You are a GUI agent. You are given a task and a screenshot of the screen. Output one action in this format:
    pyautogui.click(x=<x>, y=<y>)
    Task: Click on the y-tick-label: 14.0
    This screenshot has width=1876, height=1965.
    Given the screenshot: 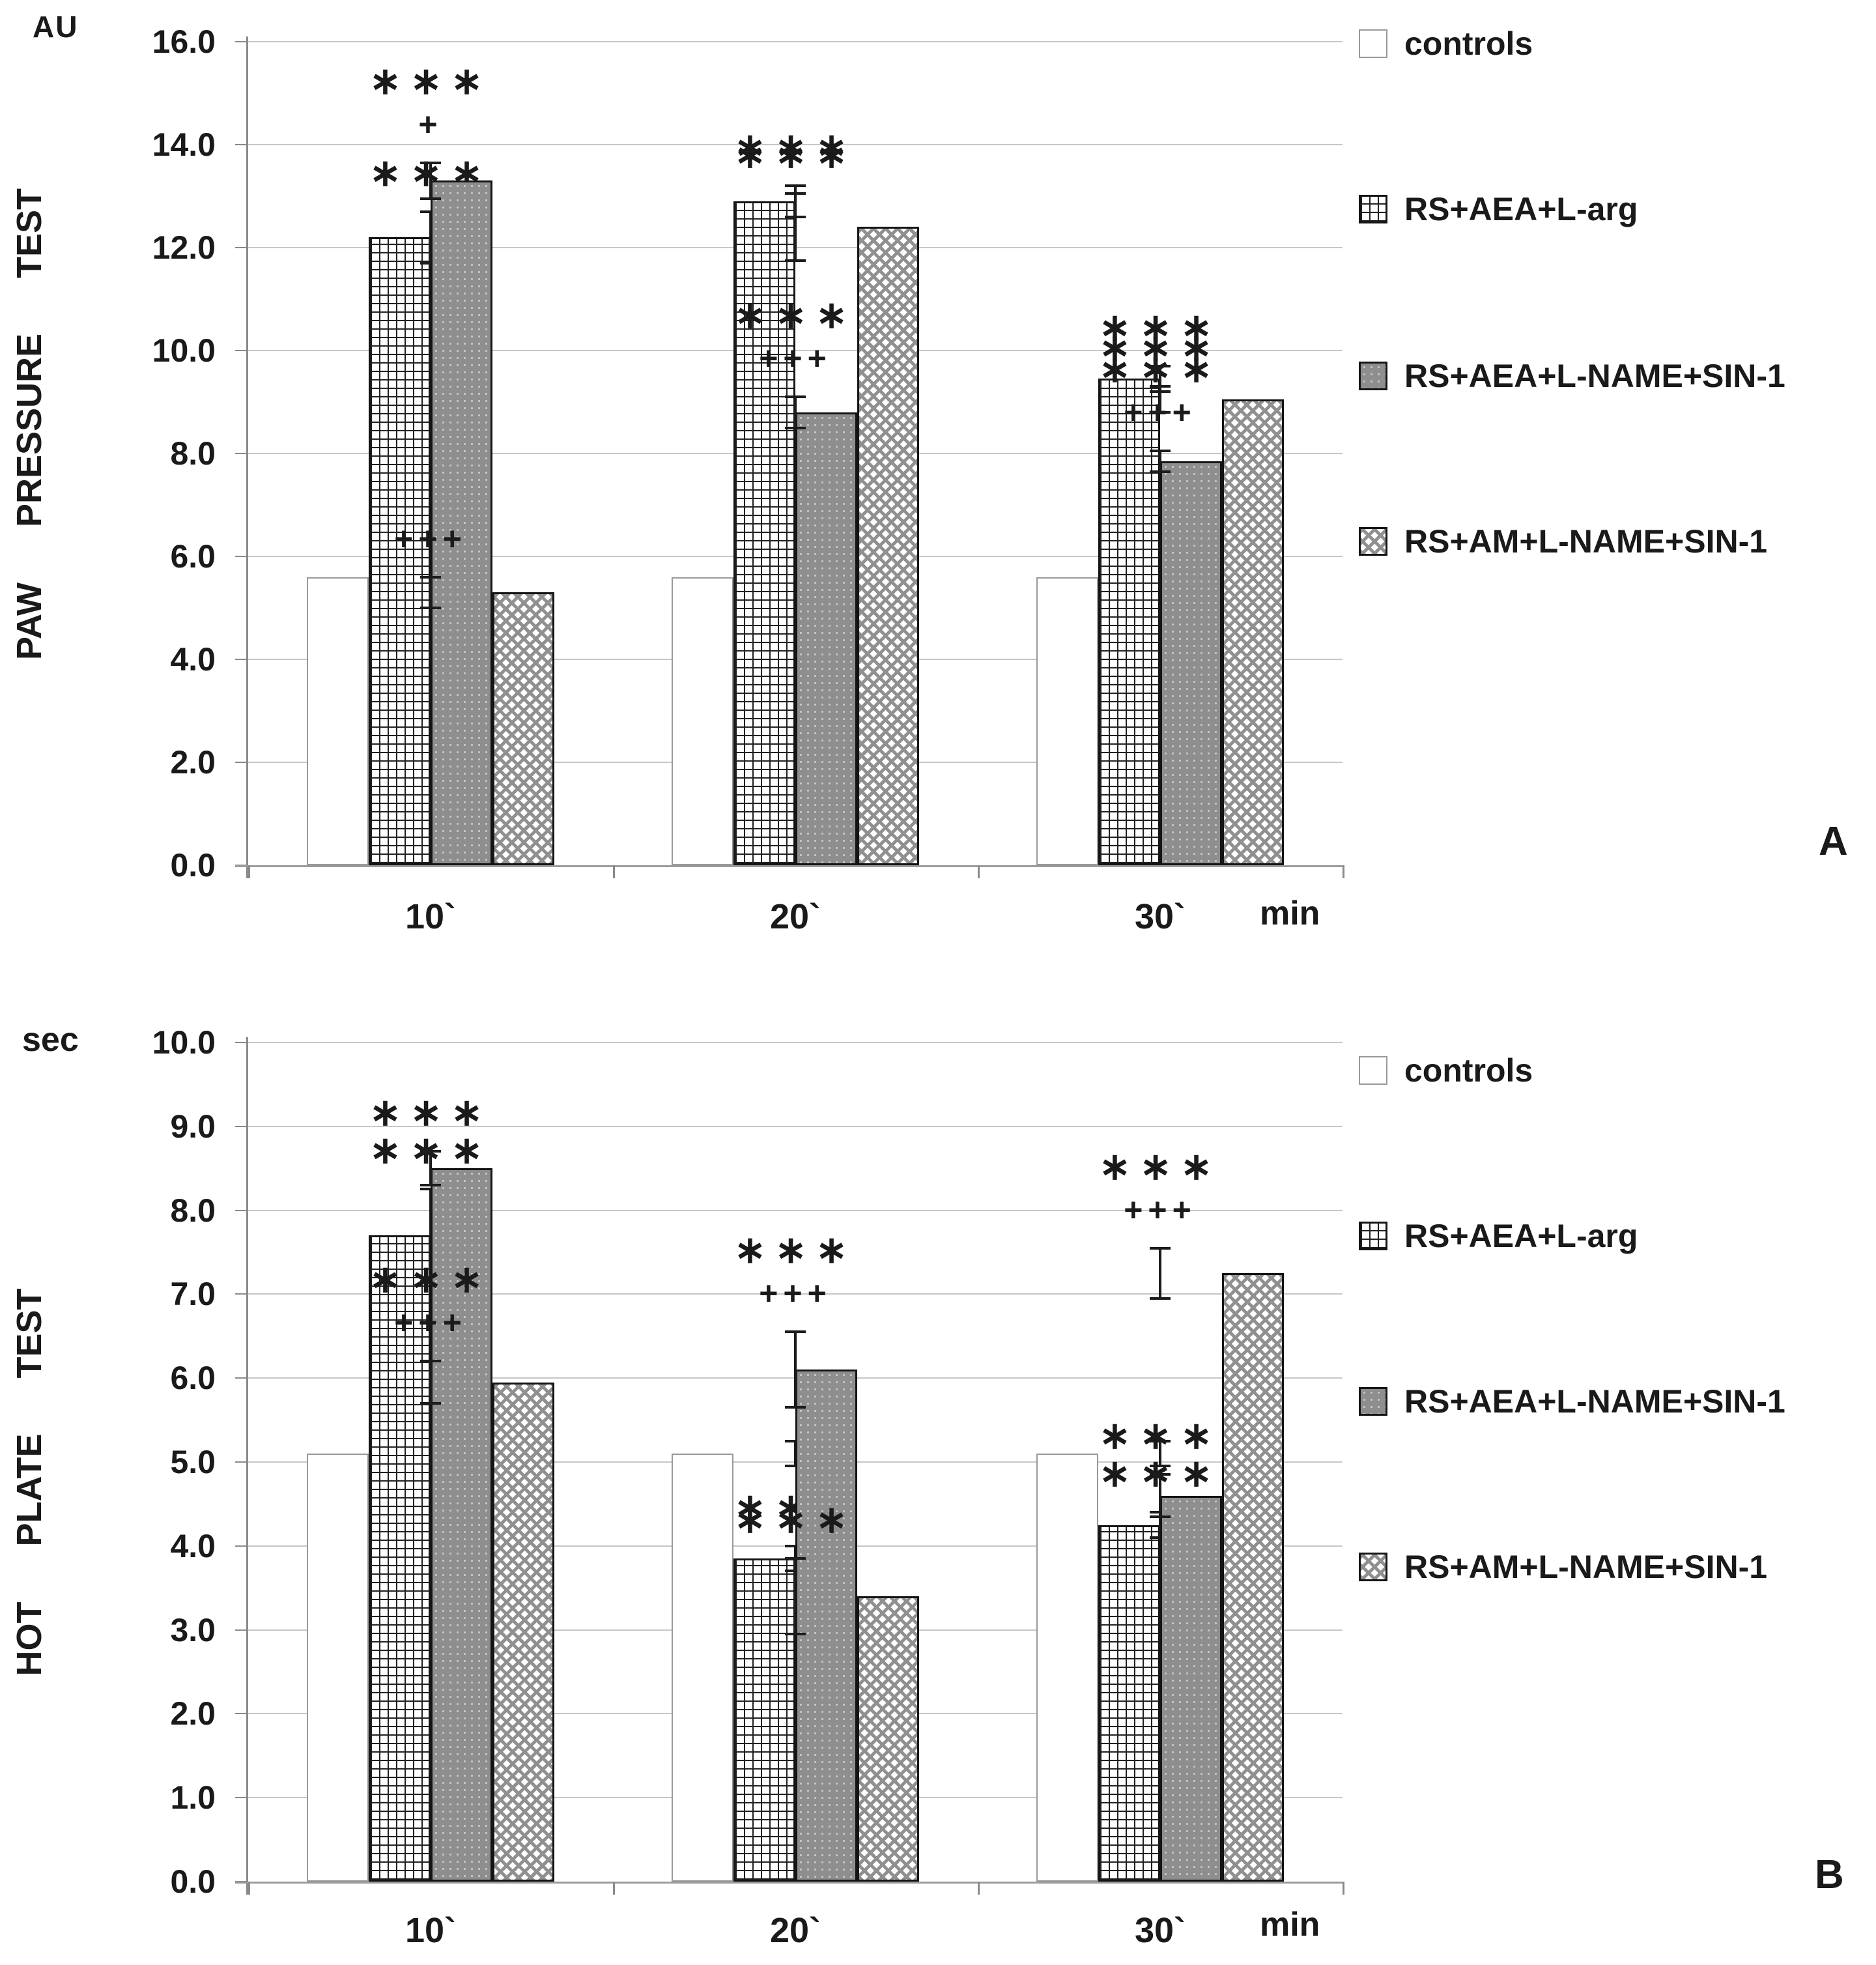 What is the action you would take?
    pyautogui.click(x=184, y=144)
    